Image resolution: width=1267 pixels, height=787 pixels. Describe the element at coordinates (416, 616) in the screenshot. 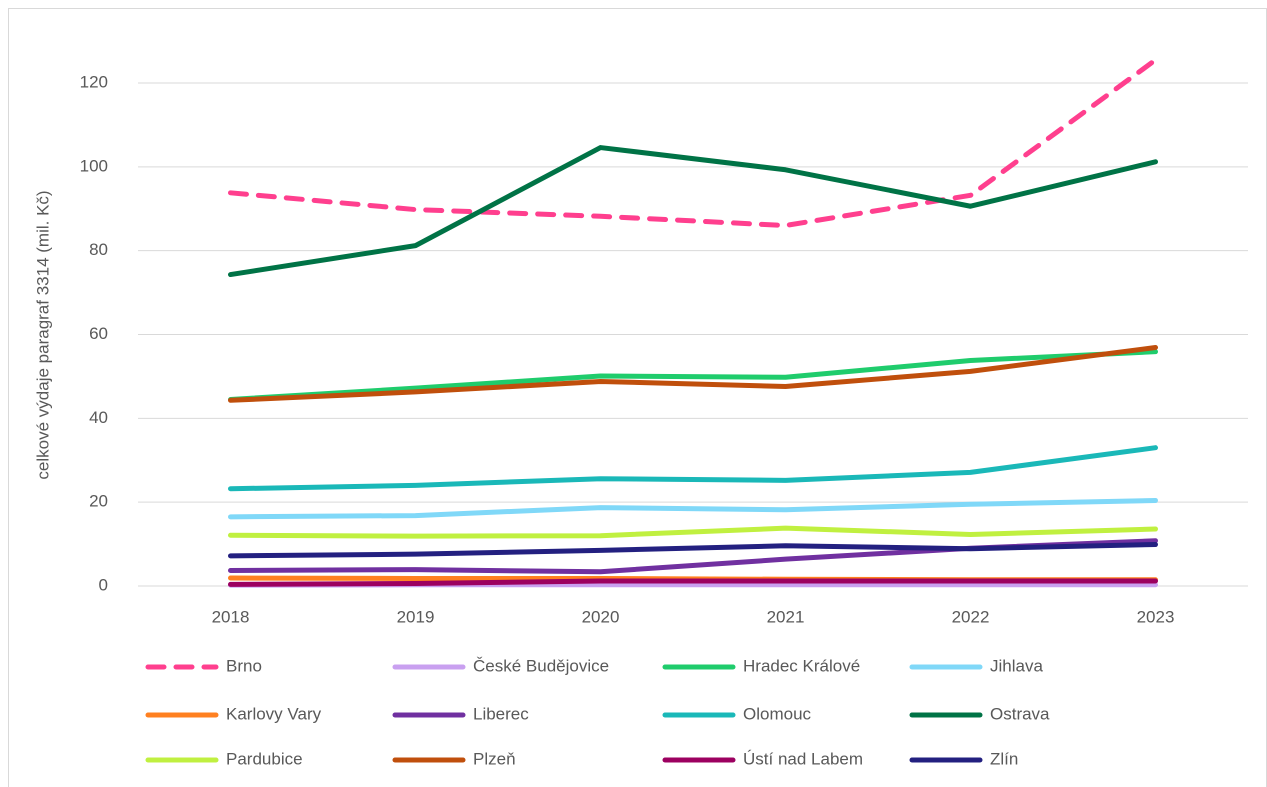

I see `x-tick-label: 2019` at that location.